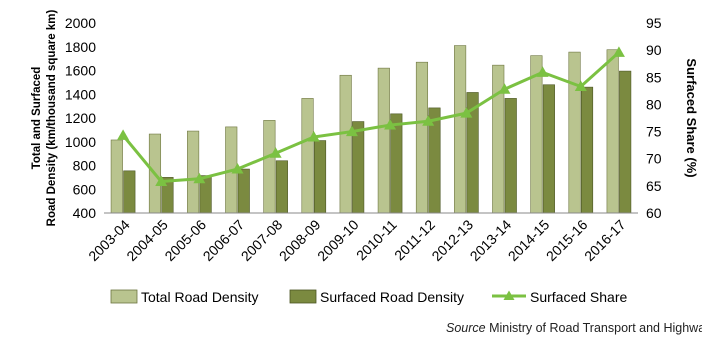  Describe the element at coordinates (80, 142) in the screenshot. I see `left-tick-label: 1000` at that location.